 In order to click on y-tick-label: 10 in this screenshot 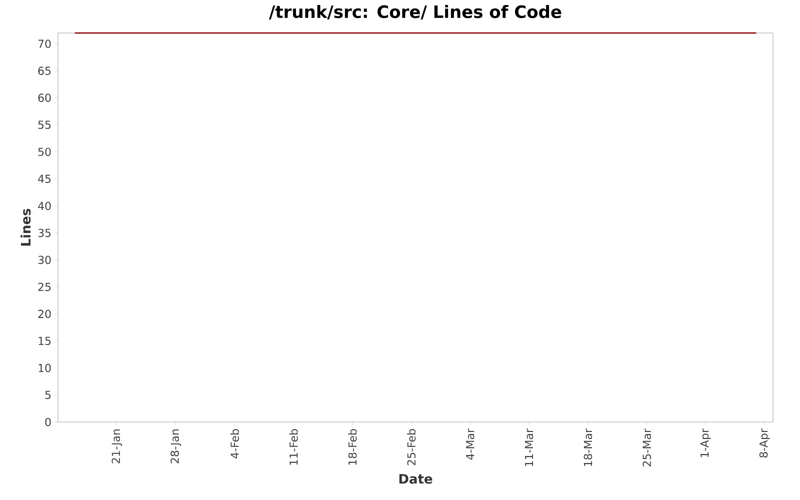, I will do `click(44, 368)`.